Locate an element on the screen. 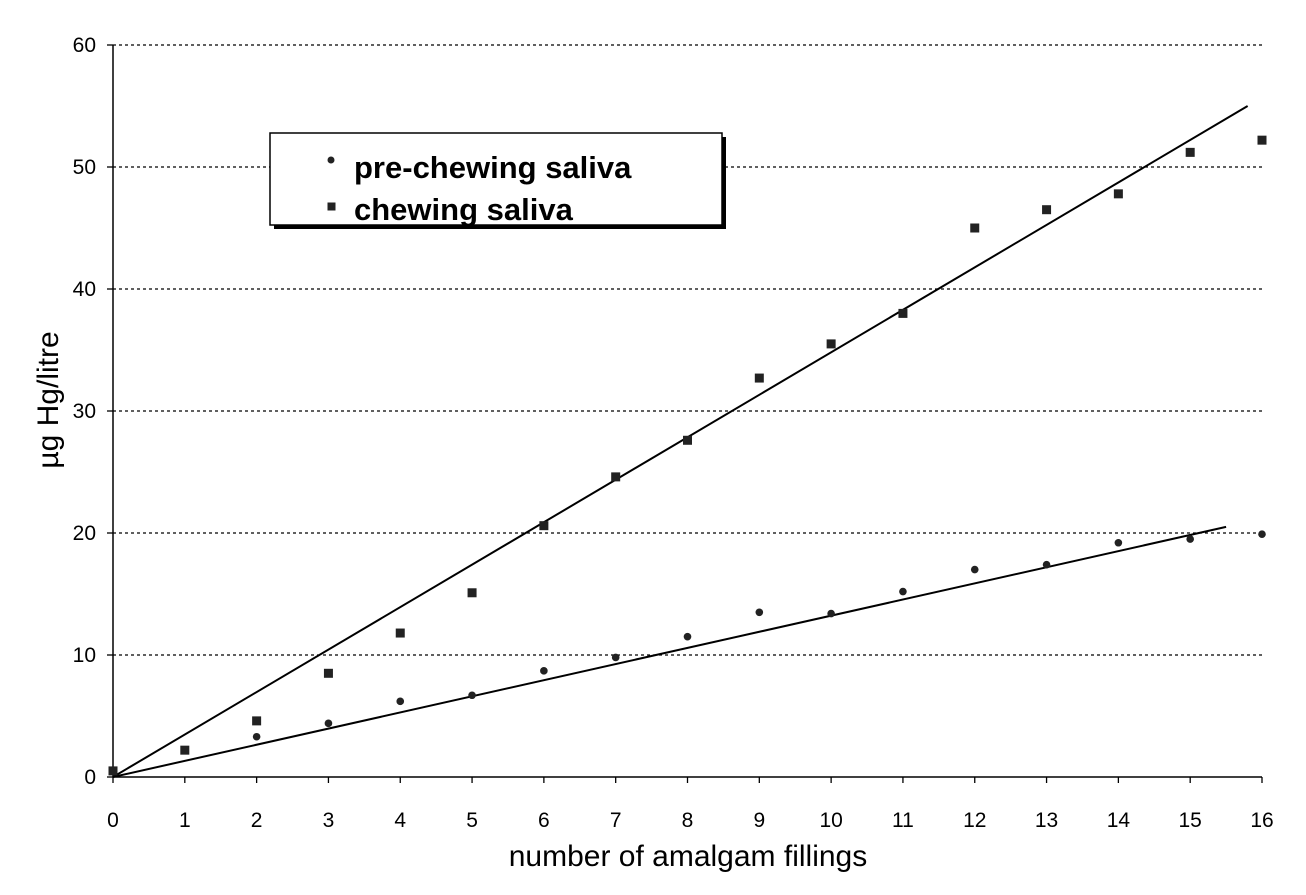 The height and width of the screenshot is (895, 1306). legend-marker-pre-chewing is located at coordinates (331, 160).